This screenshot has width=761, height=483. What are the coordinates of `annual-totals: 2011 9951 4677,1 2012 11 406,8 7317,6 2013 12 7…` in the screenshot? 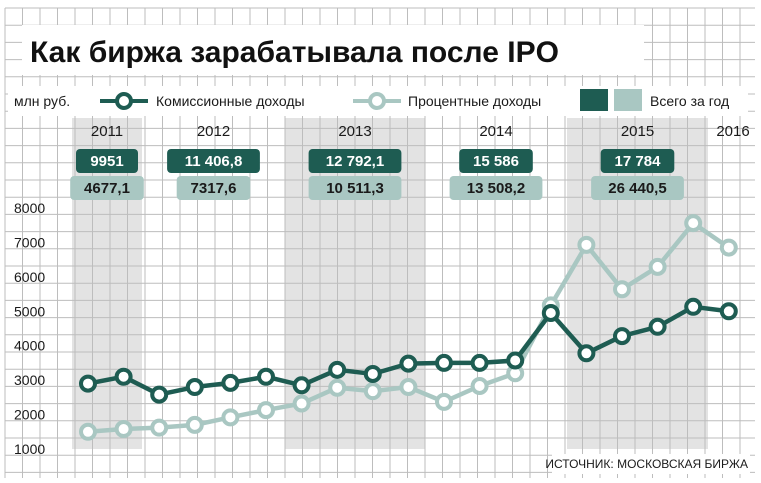 It's located at (410, 161).